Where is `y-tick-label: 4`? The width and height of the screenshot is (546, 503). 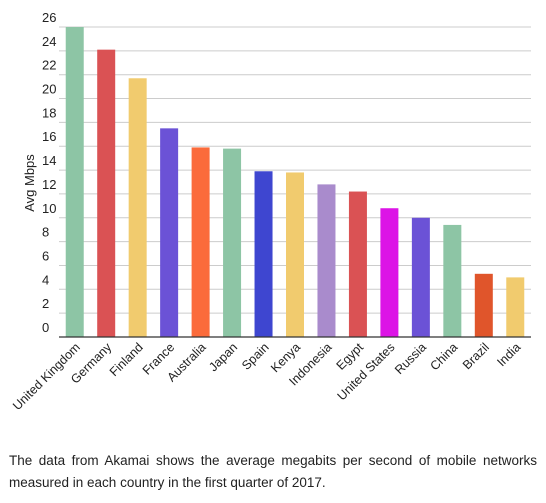
y-tick-label: 4 is located at coordinates (45, 279).